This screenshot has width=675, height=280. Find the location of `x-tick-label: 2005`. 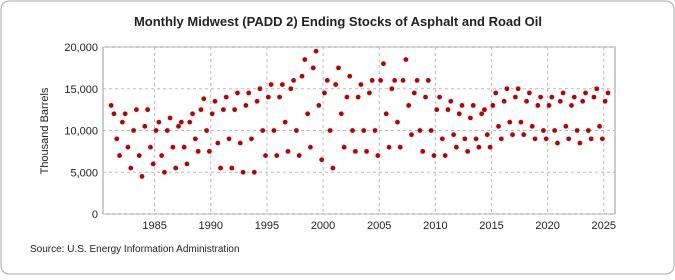

x-tick-label: 2005 is located at coordinates (379, 226).